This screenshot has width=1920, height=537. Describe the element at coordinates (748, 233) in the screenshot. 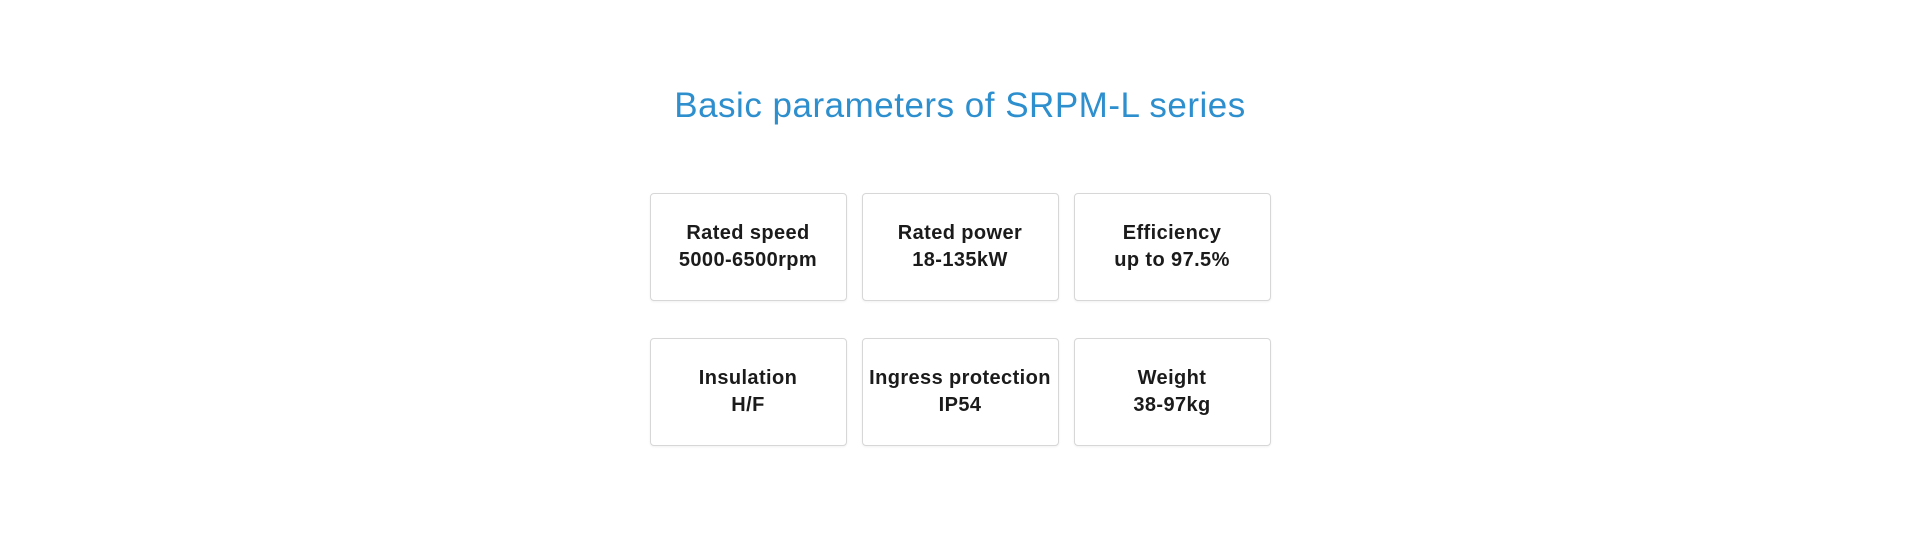

I see `parameter-label: Rated speed` at that location.